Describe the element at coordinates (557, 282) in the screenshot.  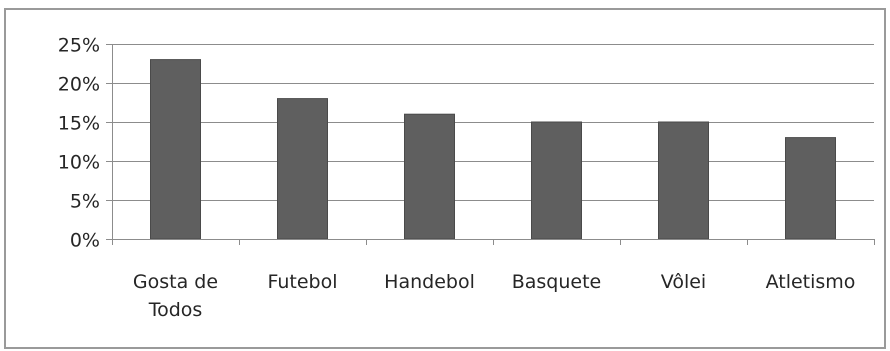
I see `x-tick-label: Basquete` at that location.